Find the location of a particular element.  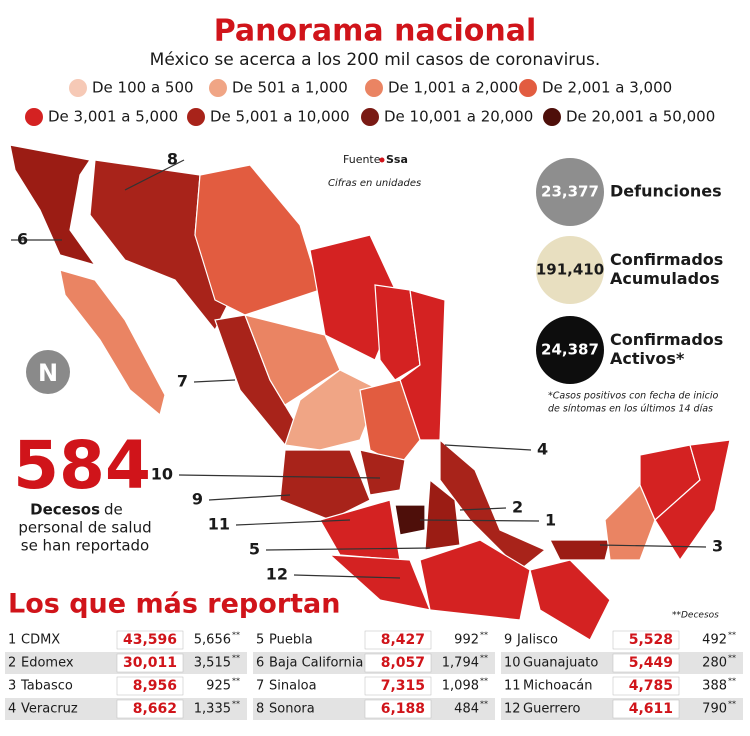

deaths: 484 is located at coordinates (466, 709).